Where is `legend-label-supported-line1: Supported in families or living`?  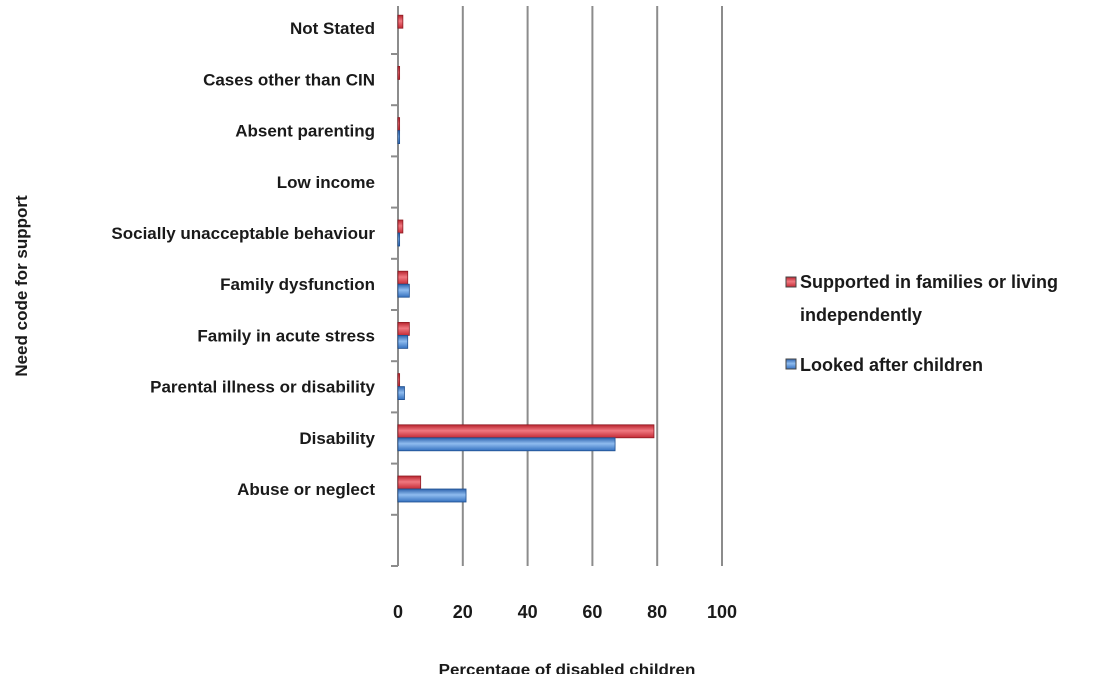 legend-label-supported-line1: Supported in families or living is located at coordinates (929, 282).